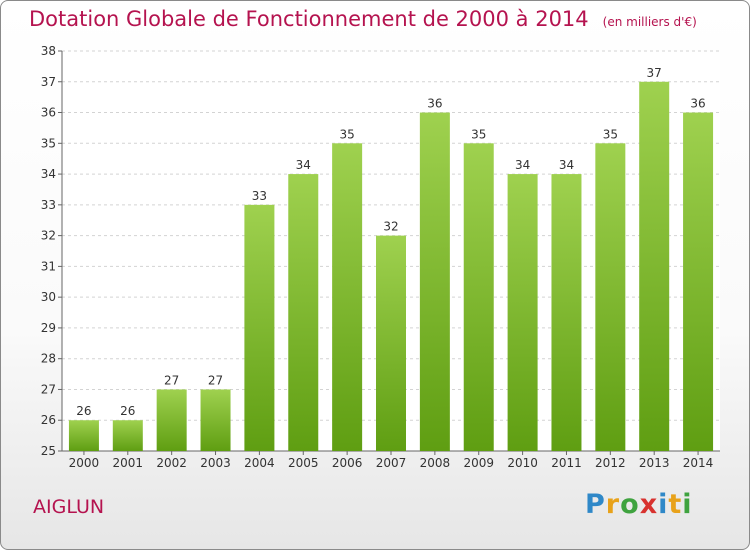 This screenshot has width=750, height=550. Describe the element at coordinates (613, 504) in the screenshot. I see `logo-letter: r` at that location.